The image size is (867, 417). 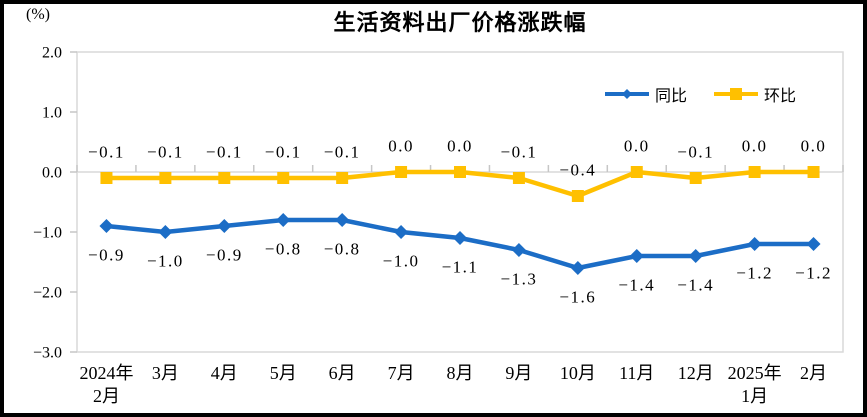 What do you see at coordinates (342, 373) in the screenshot?
I see `x-tick-label: 6月` at bounding box center [342, 373].